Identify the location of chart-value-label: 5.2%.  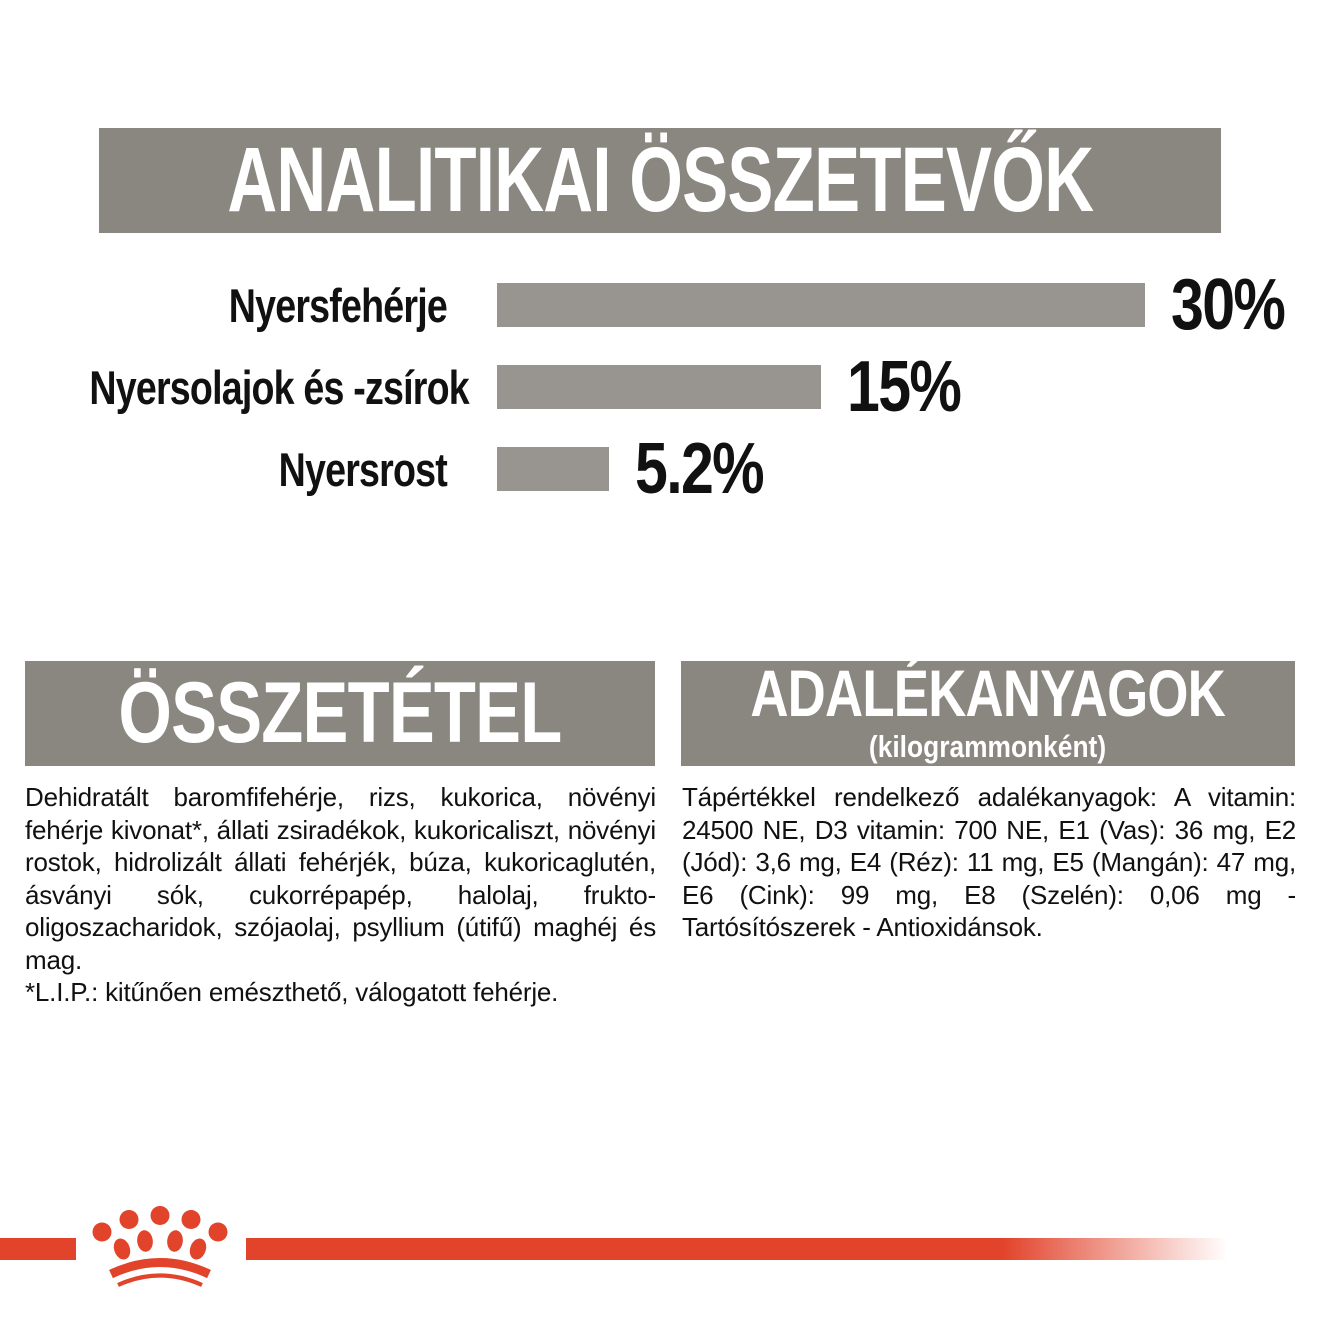
(700, 469).